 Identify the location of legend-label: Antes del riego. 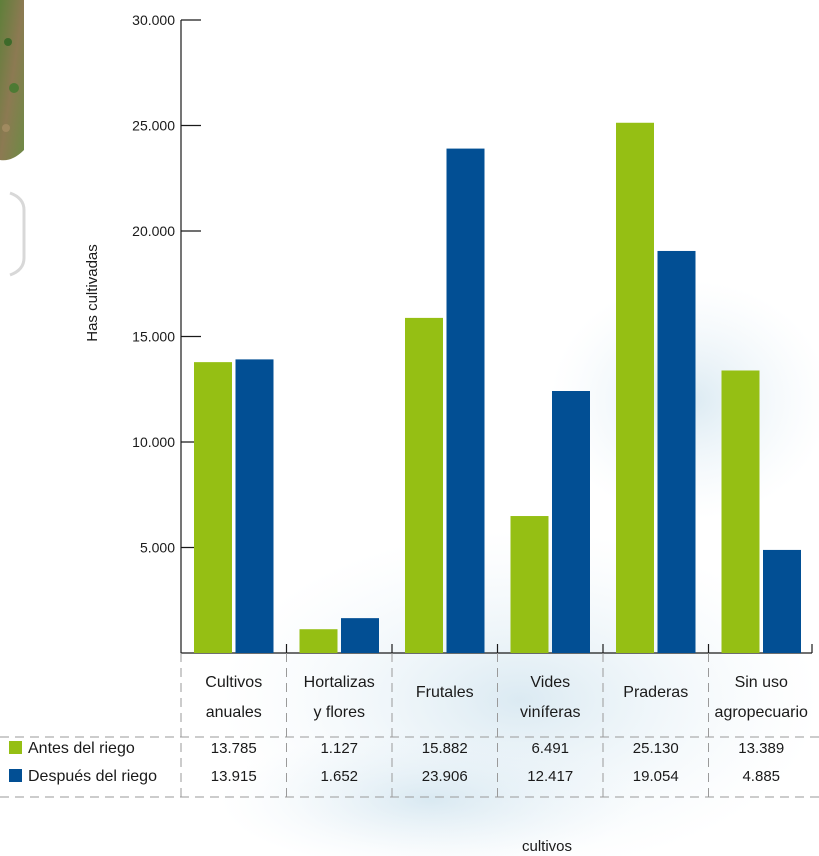
(81, 748).